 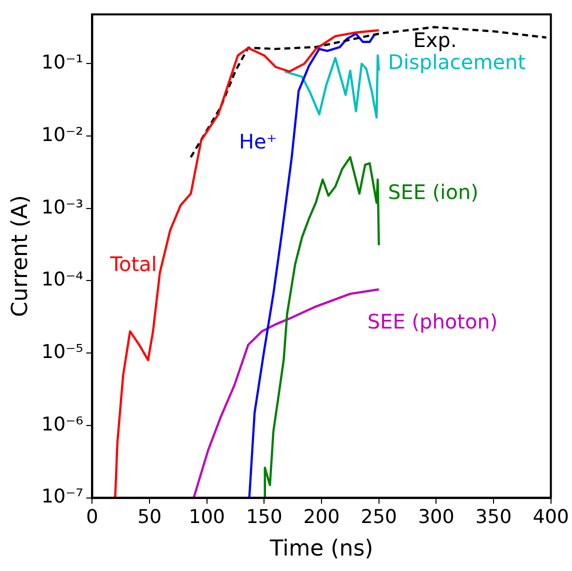 I want to click on y-tick-label: 10⁻¹, so click(x=62, y=63).